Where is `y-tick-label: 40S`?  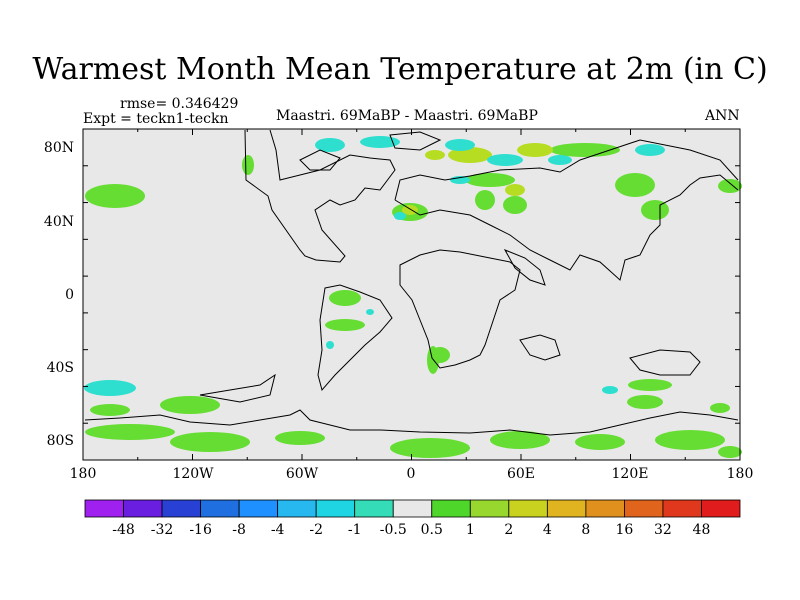
y-tick-label: 40S is located at coordinates (60, 368).